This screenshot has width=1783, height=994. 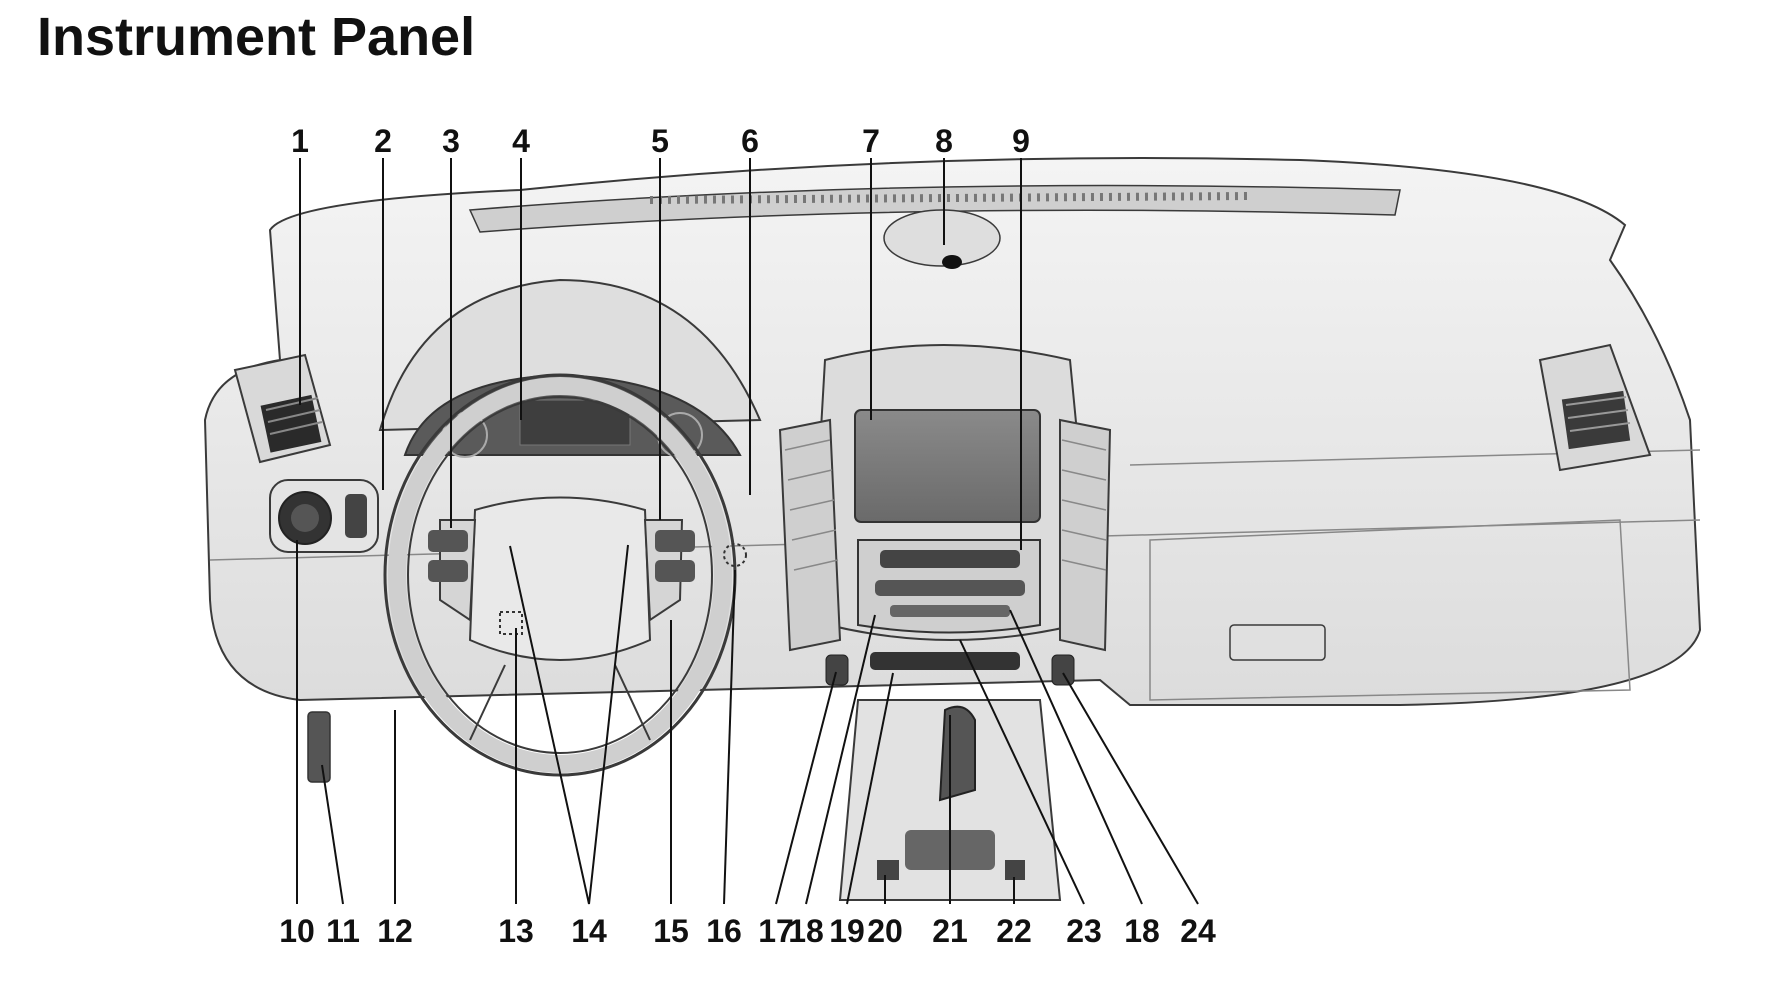 What do you see at coordinates (324, 516) in the screenshot?
I see `exterior-lamp-control` at bounding box center [324, 516].